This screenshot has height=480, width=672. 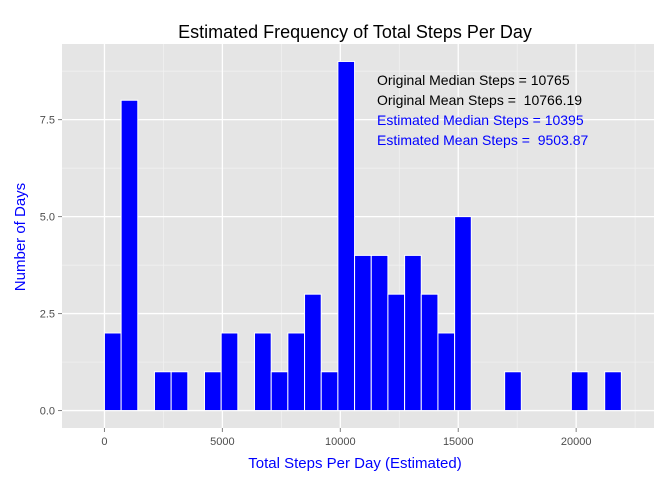 What do you see at coordinates (479, 100) in the screenshot?
I see `annotation-text: Original Mean Steps = 10766.19` at bounding box center [479, 100].